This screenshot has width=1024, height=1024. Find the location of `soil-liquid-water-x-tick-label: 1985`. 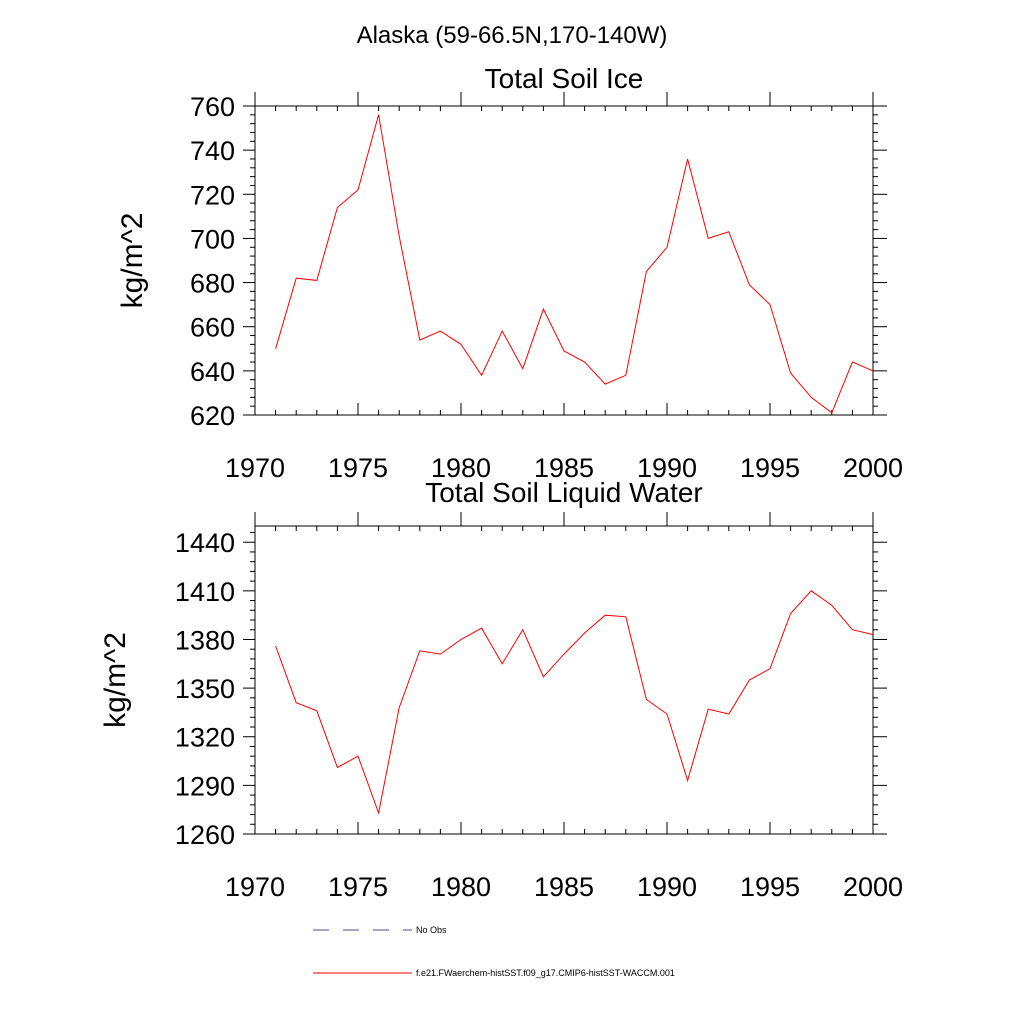

soil-liquid-water-x-tick-label: 1985 is located at coordinates (564, 887).